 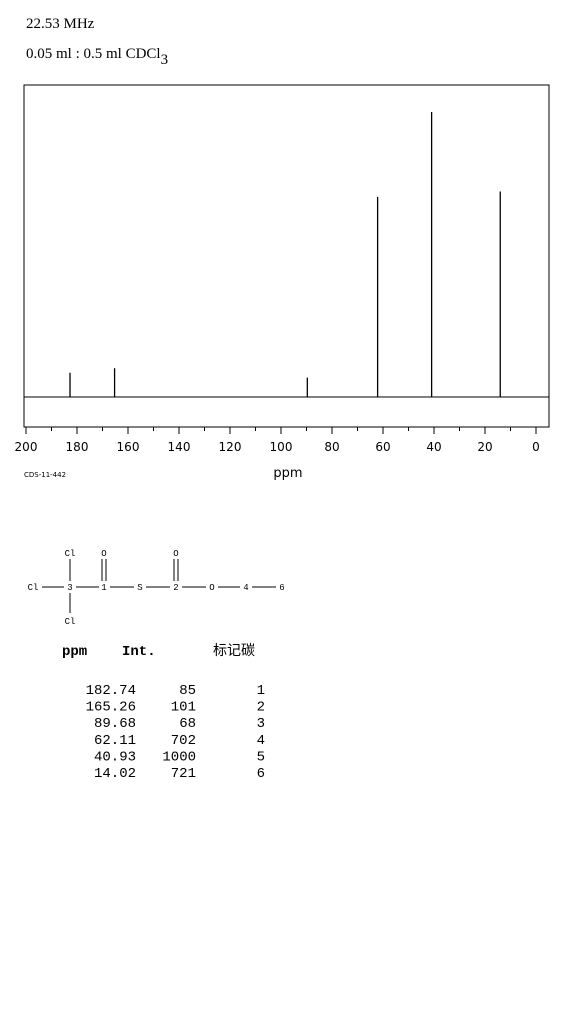 I want to click on table-header: Int., so click(x=139, y=652).